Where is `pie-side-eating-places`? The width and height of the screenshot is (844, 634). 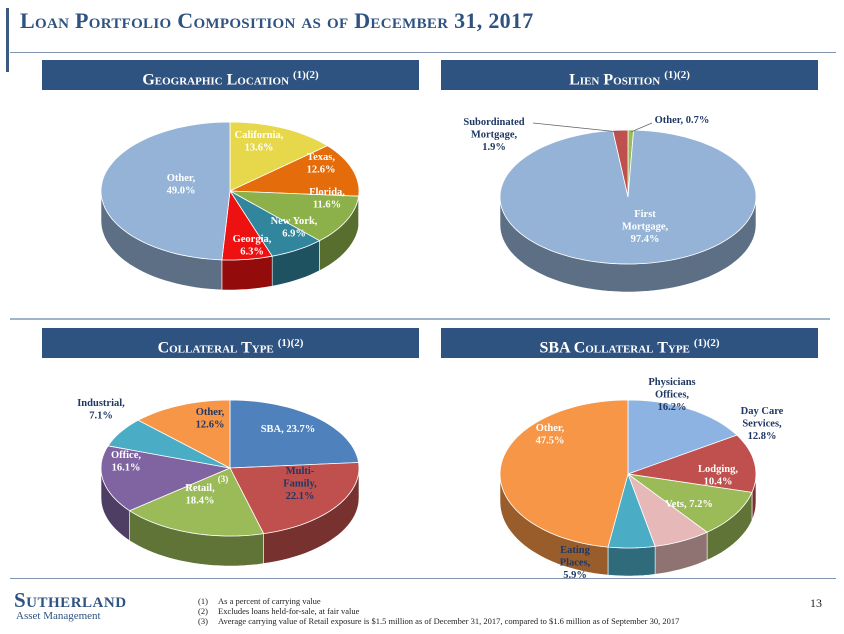
pie-side-eating-places is located at coordinates (631, 561).